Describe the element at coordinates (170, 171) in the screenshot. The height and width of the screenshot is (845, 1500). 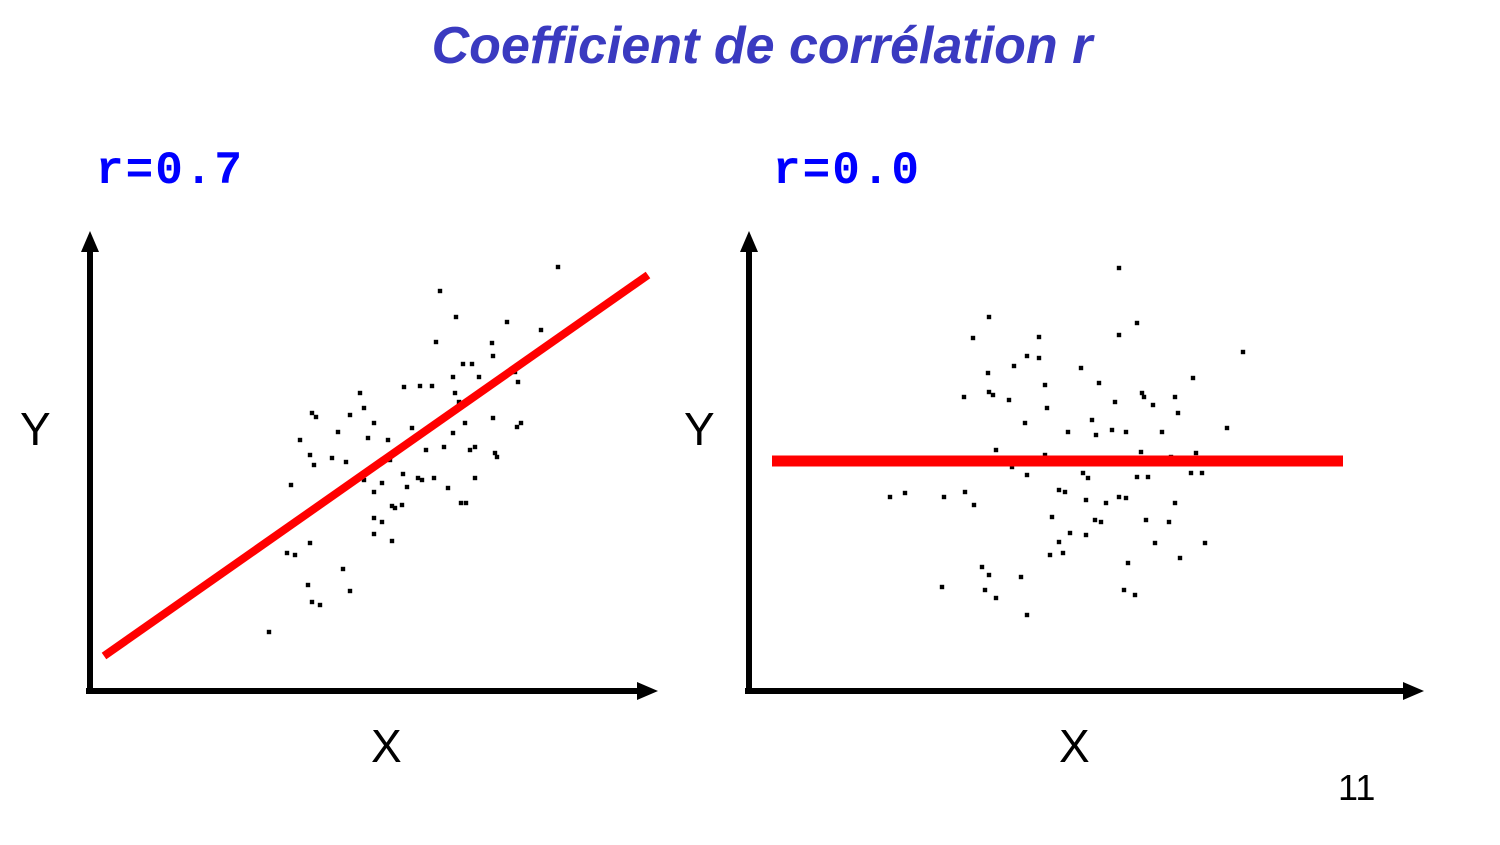
I see `r-value-label-left: r=0.7` at that location.